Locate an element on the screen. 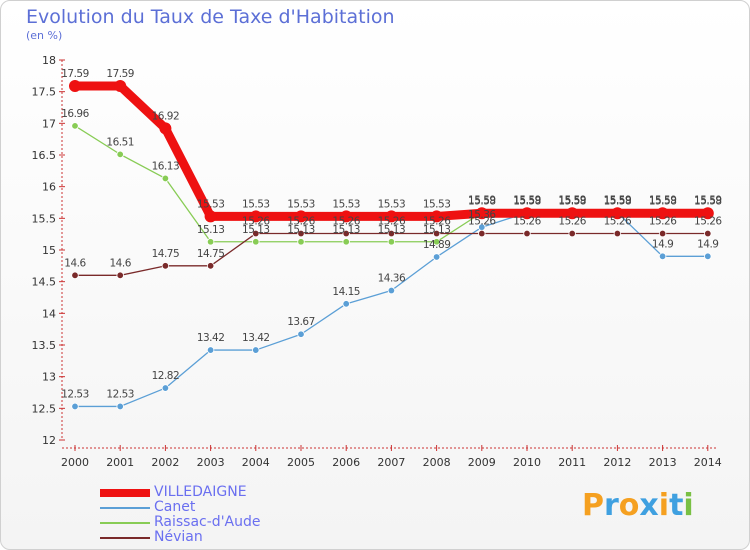 This screenshot has width=750, height=550. x-tick-label: 2002 is located at coordinates (165, 462).